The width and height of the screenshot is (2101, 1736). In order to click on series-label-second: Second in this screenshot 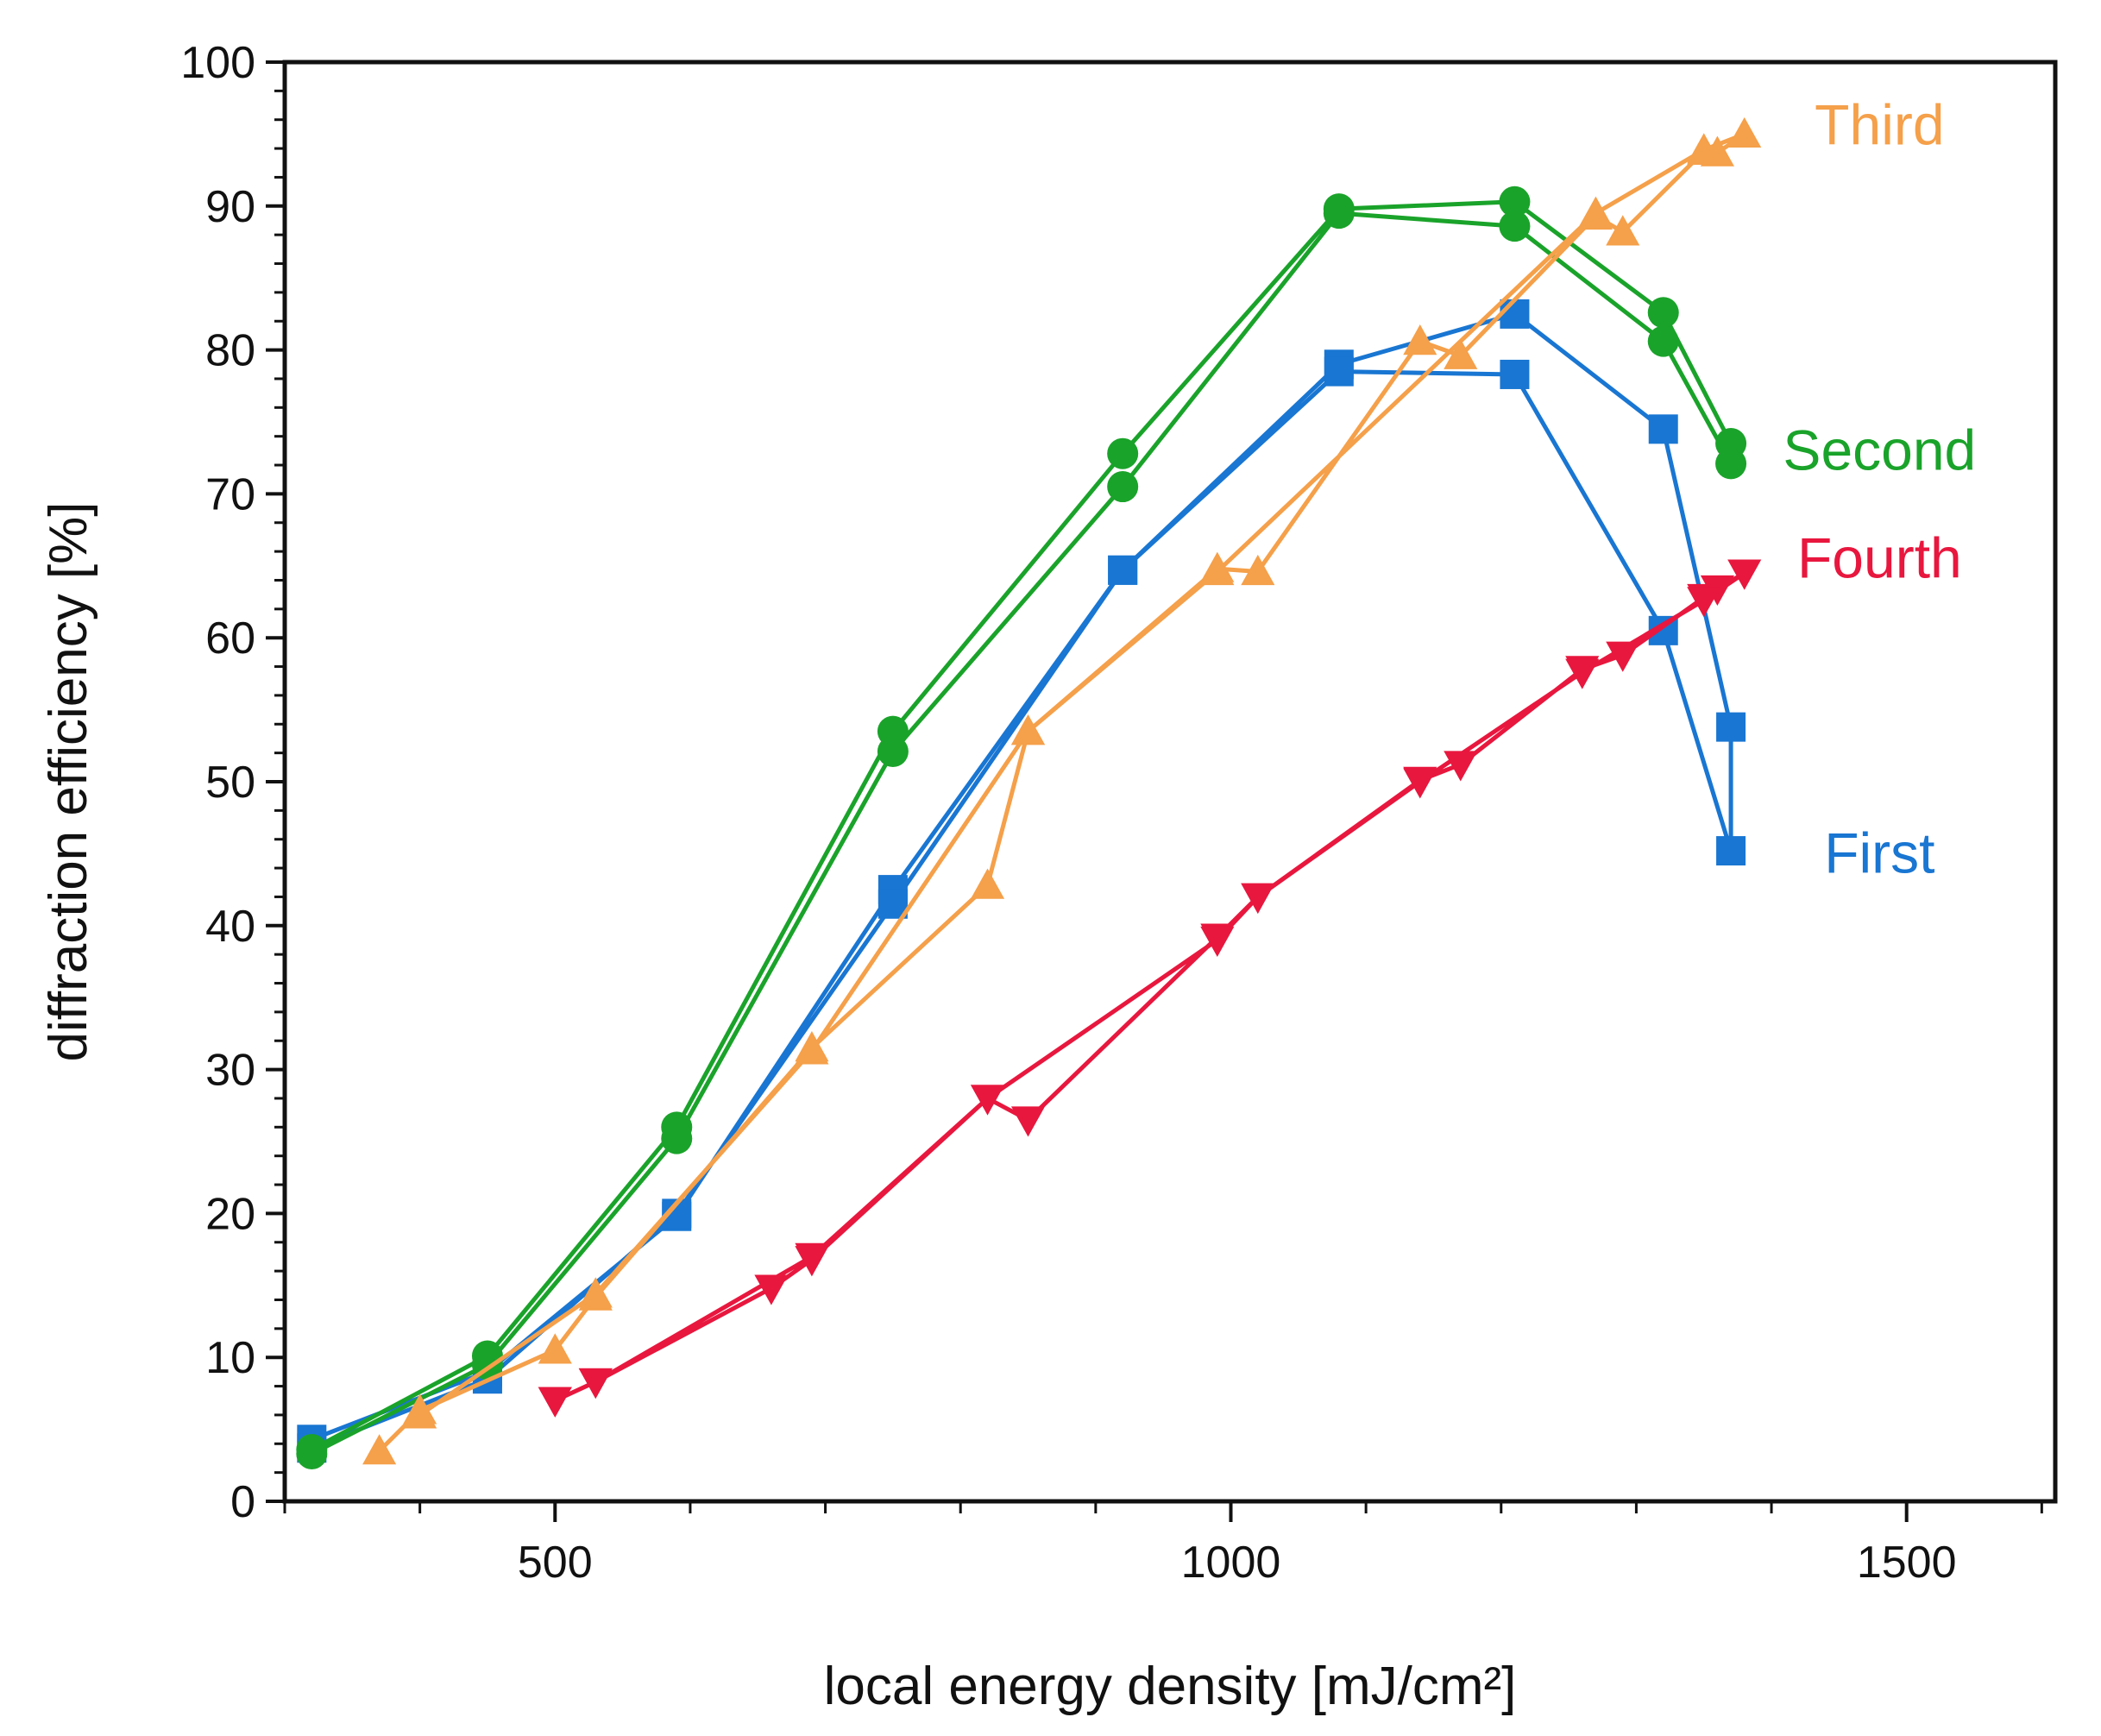, I will do `click(1879, 449)`.